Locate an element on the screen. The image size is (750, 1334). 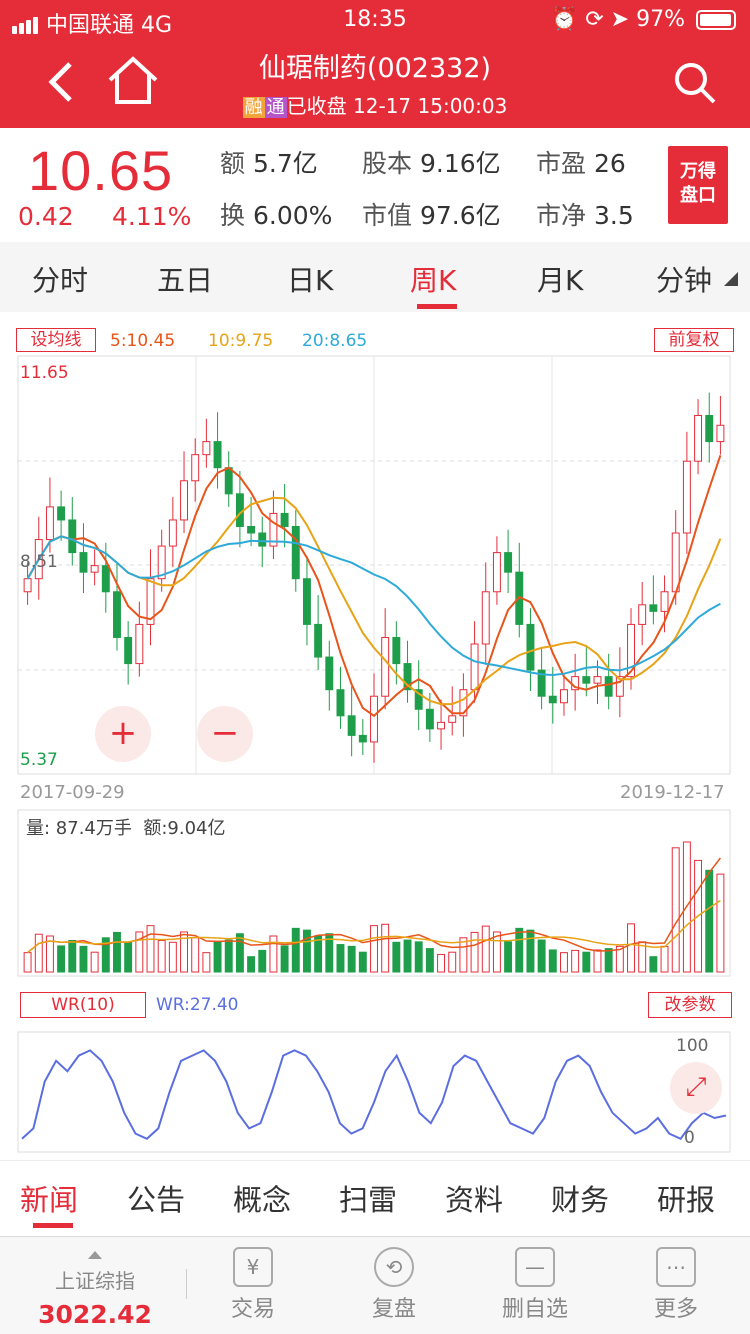
expand-up-icon is located at coordinates (95, 1255).